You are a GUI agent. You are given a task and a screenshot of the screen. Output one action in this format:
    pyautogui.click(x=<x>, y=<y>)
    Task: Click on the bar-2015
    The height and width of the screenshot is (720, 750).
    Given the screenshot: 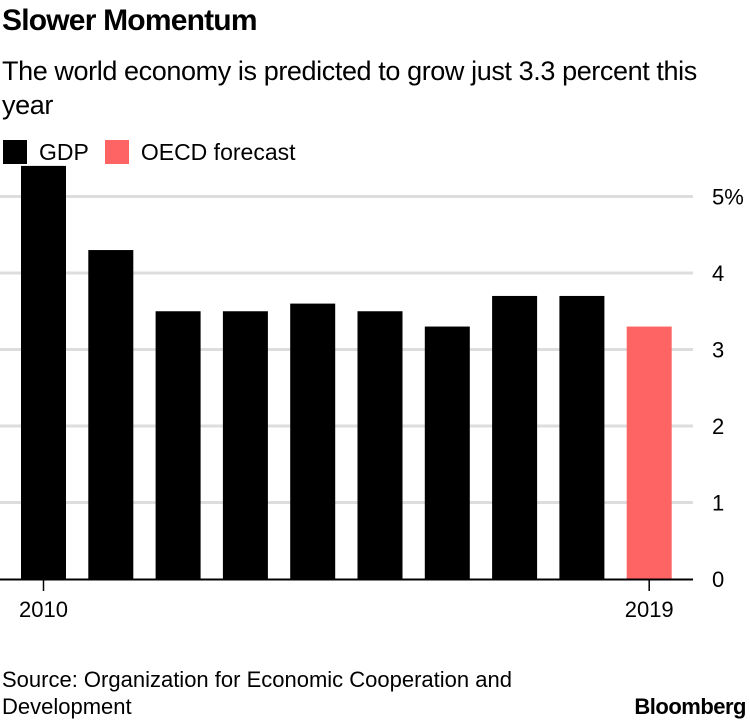 What is the action you would take?
    pyautogui.click(x=380, y=445)
    